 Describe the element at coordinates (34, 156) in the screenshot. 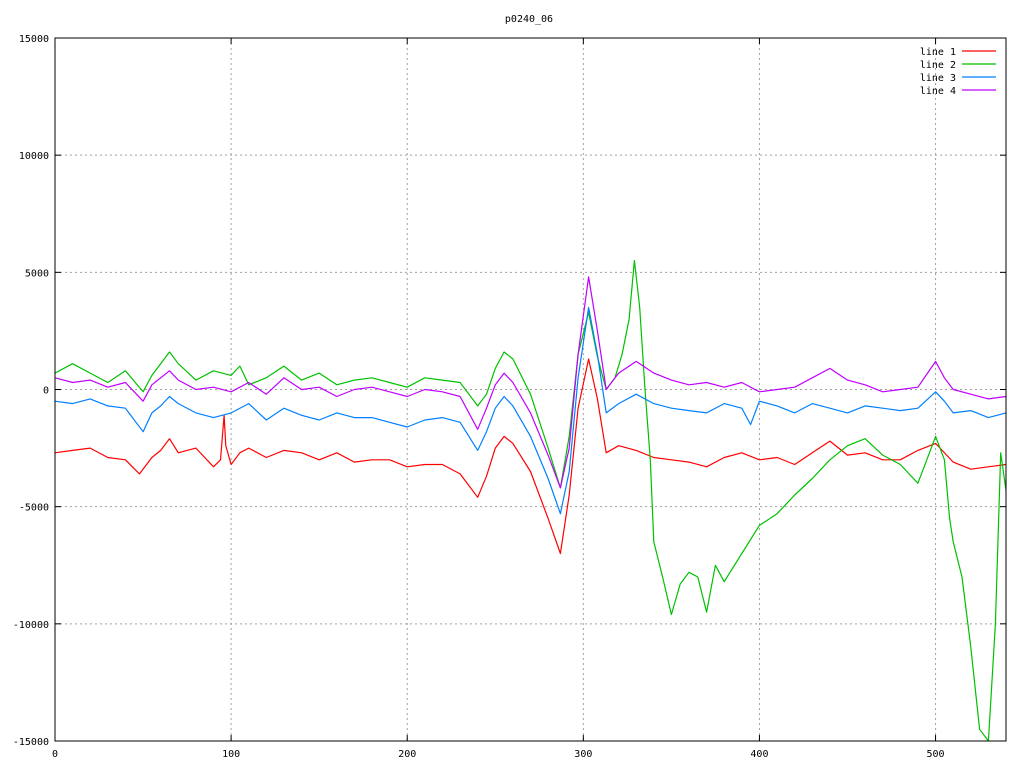

I see `y-tick-label: 10000` at that location.